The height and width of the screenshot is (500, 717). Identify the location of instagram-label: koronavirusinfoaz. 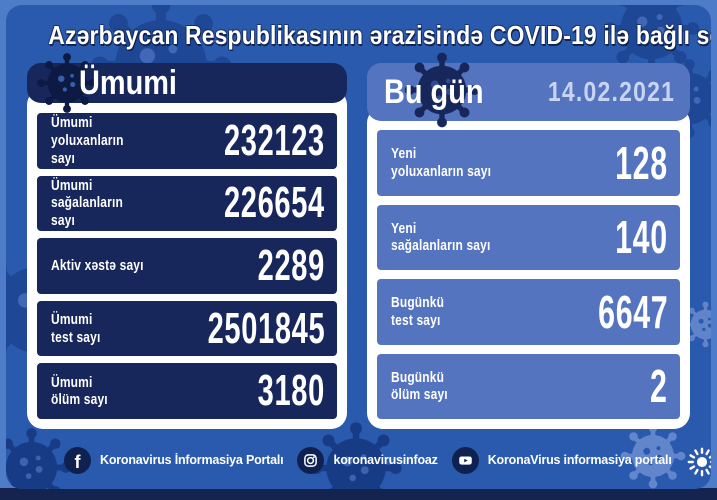
(385, 460).